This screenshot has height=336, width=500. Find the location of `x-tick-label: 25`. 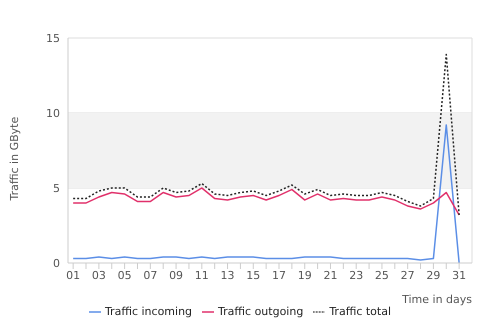

x-tick-label: 25 is located at coordinates (381, 275).